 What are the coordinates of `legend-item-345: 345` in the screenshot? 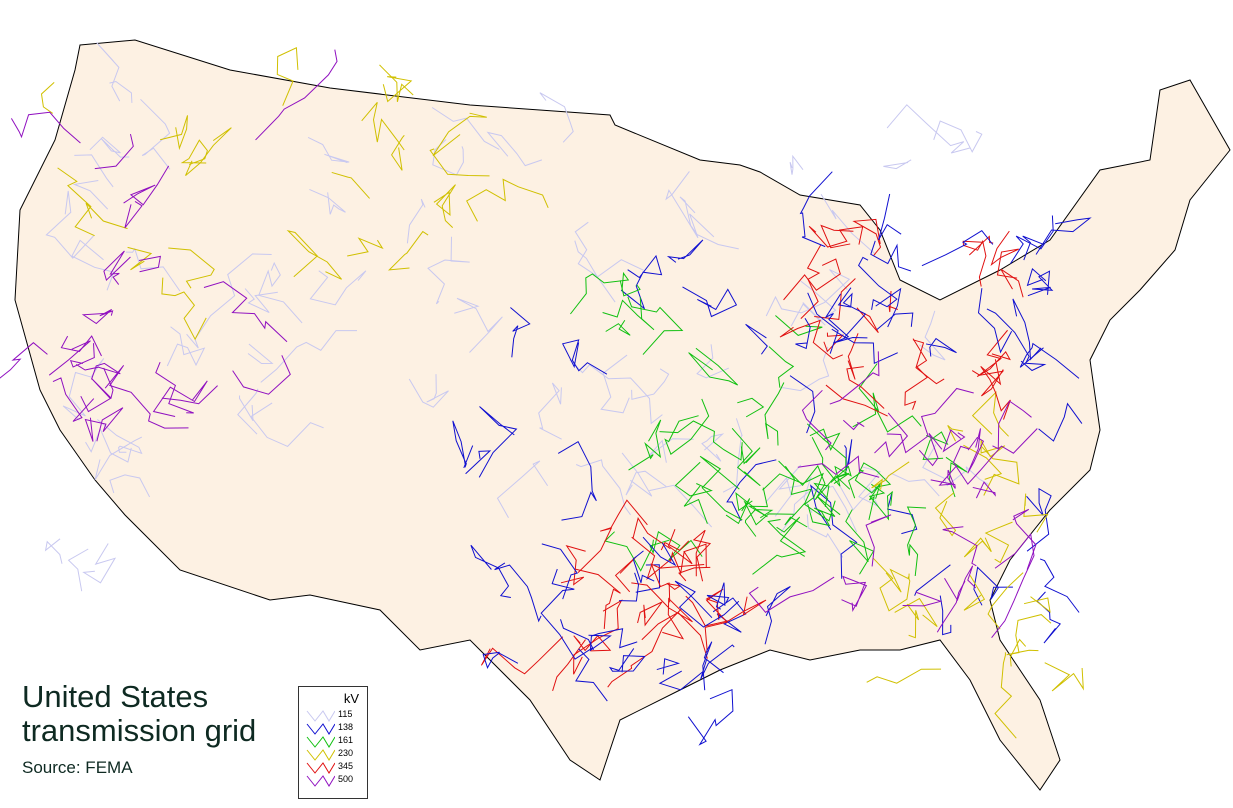 It's located at (335, 768).